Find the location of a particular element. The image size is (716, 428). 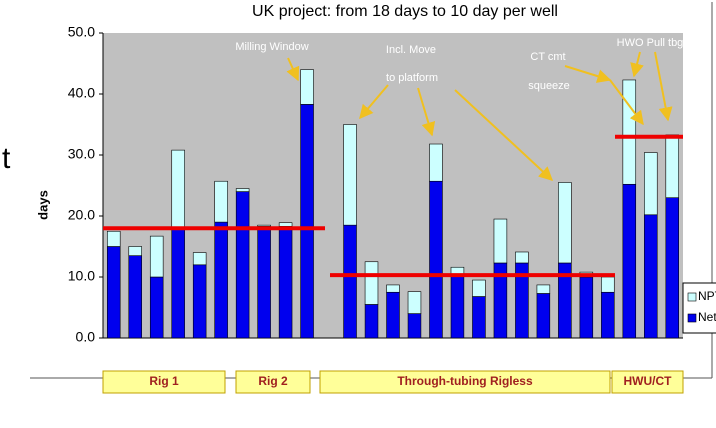

legend-label: NPT is located at coordinates (707, 296).